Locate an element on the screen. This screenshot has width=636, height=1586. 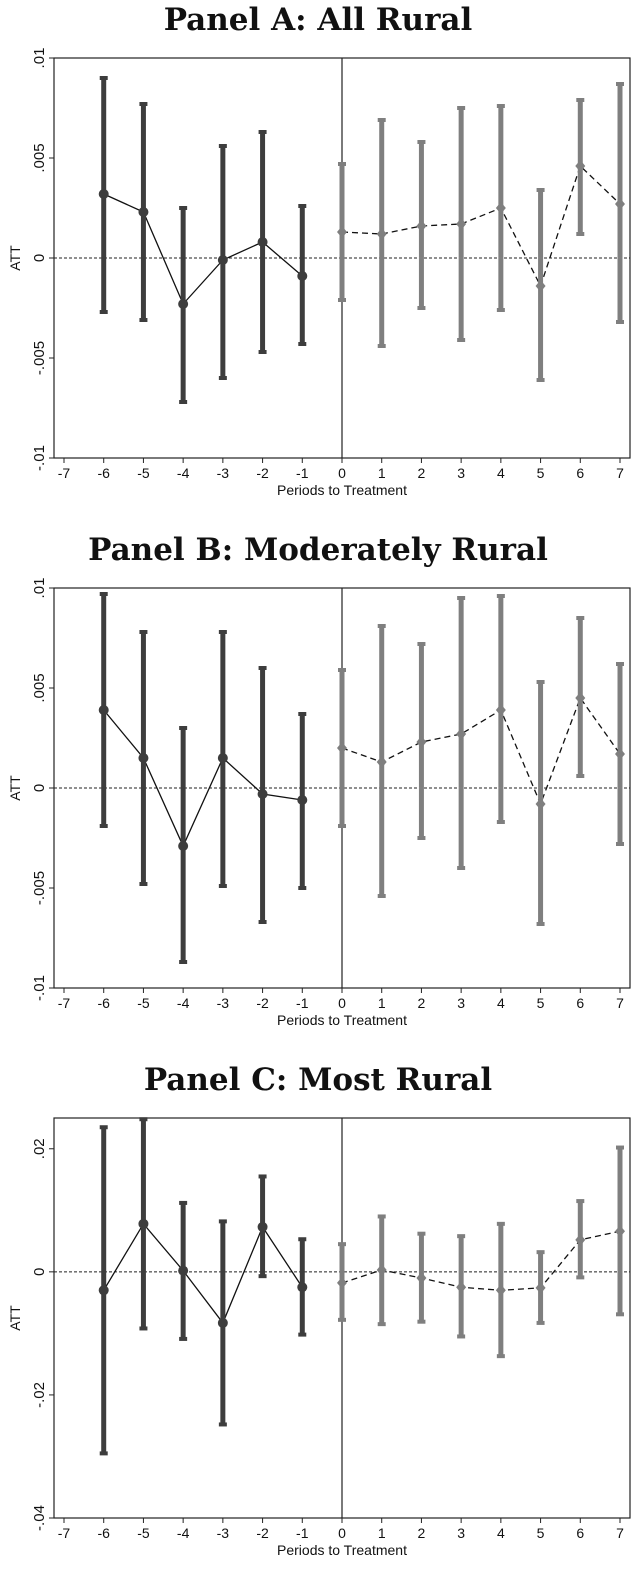
y-tick-label: .02 is located at coordinates (39, 1148).